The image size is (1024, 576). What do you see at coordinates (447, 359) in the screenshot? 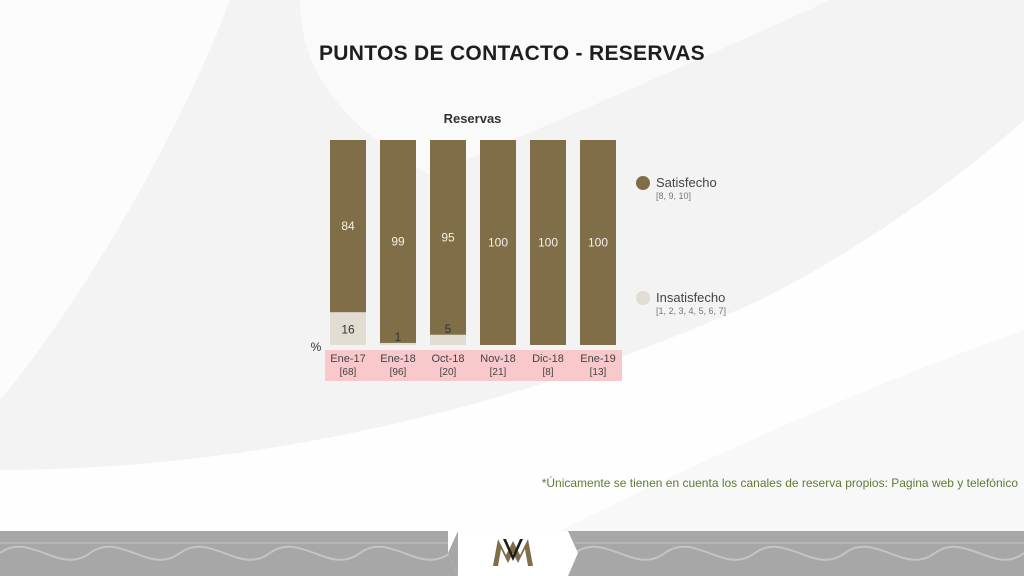
I see `x-tick-label-Oct-18: Oct-18` at bounding box center [447, 359].